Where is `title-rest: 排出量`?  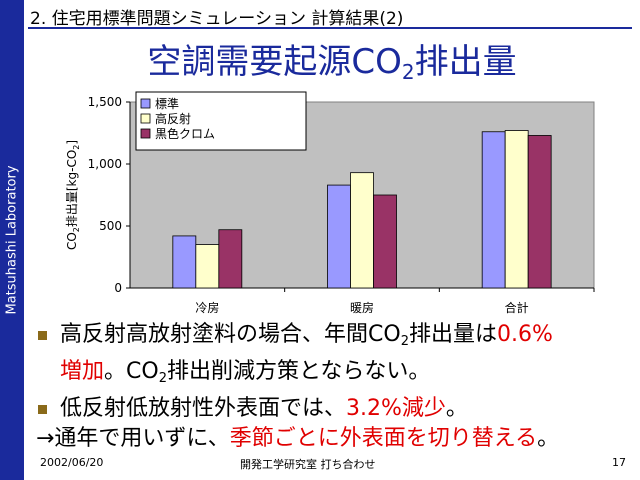
title-rest: 排出量 is located at coordinates (465, 62).